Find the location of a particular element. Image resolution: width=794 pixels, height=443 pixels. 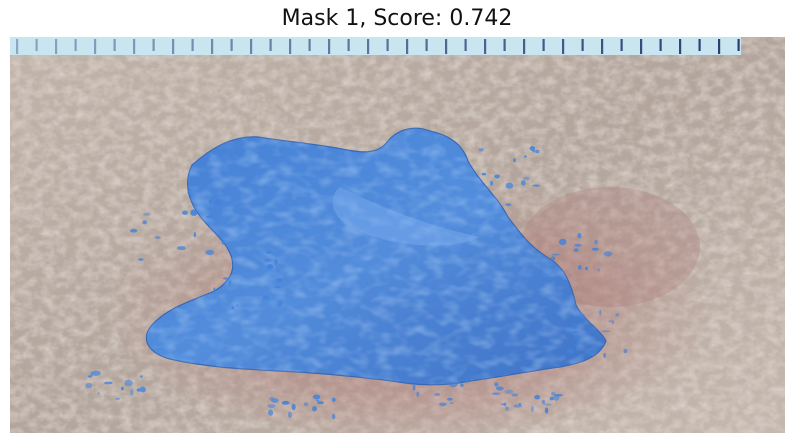

ruler-ticks is located at coordinates (378, 46).